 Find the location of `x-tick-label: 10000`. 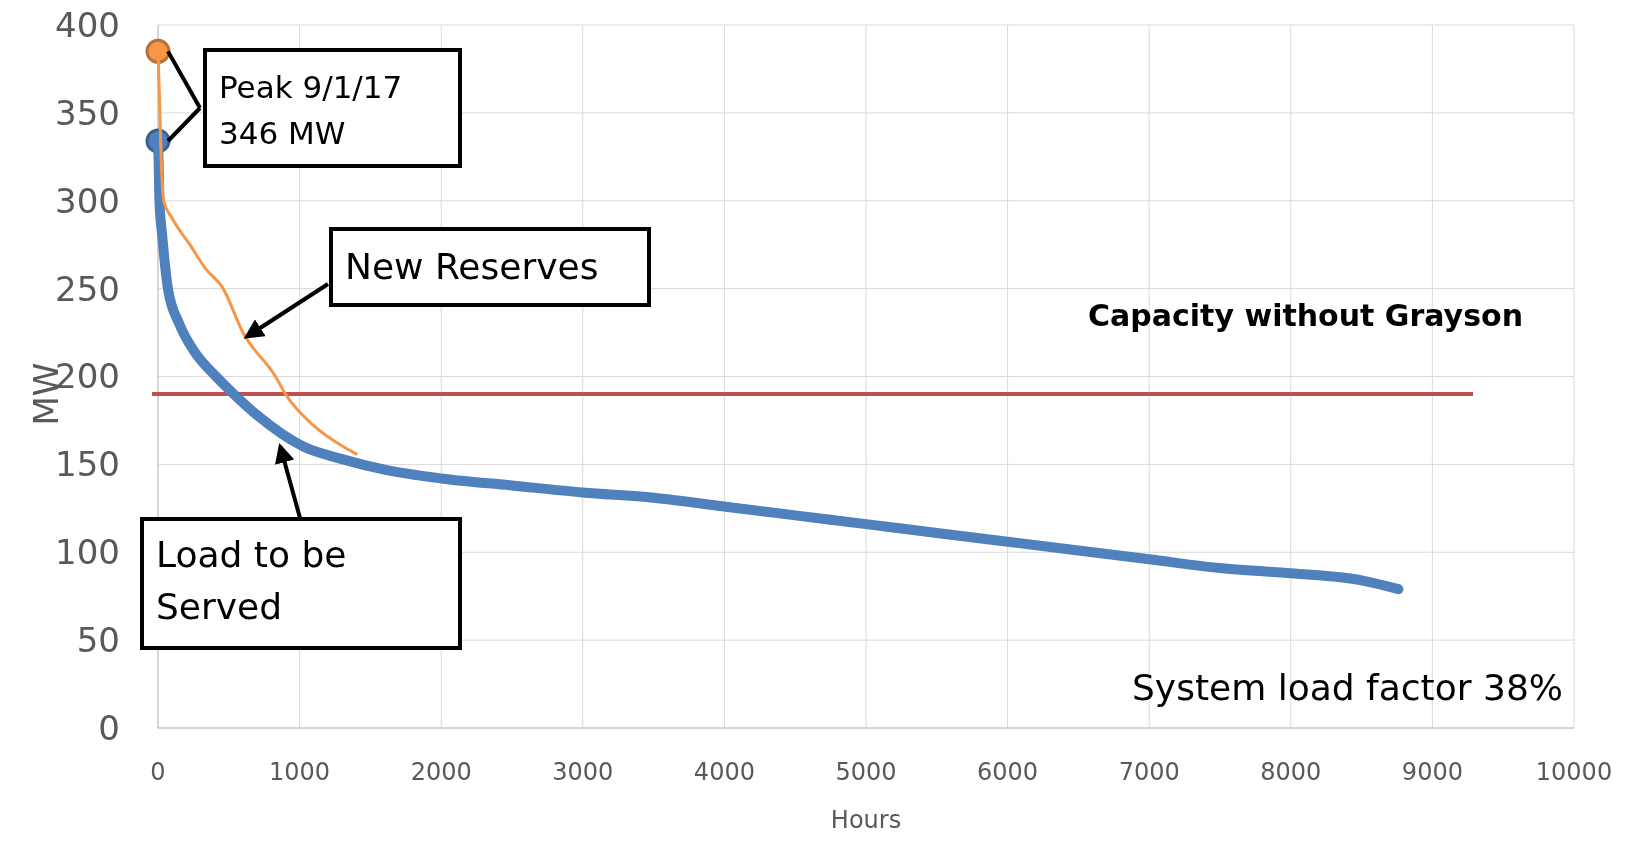

x-tick-label: 10000 is located at coordinates (1574, 772).